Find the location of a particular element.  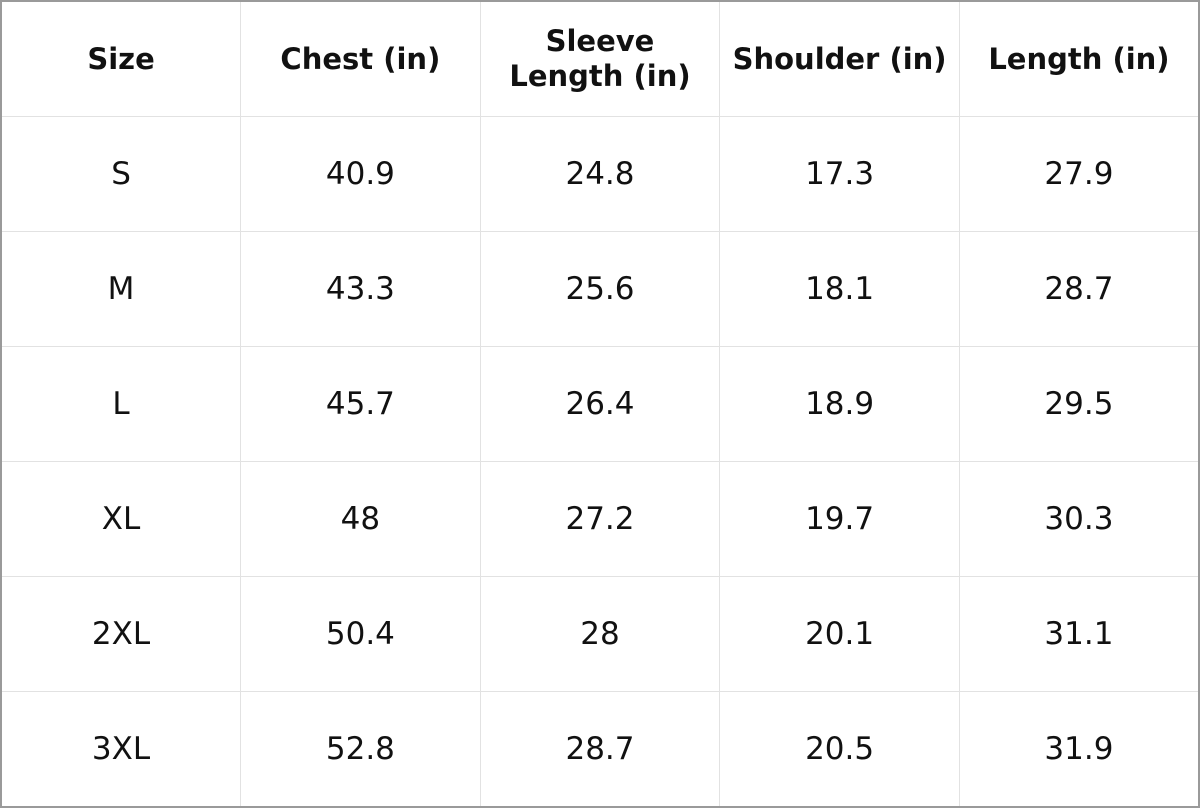

measurement-cell: 29.5 is located at coordinates (1079, 404).